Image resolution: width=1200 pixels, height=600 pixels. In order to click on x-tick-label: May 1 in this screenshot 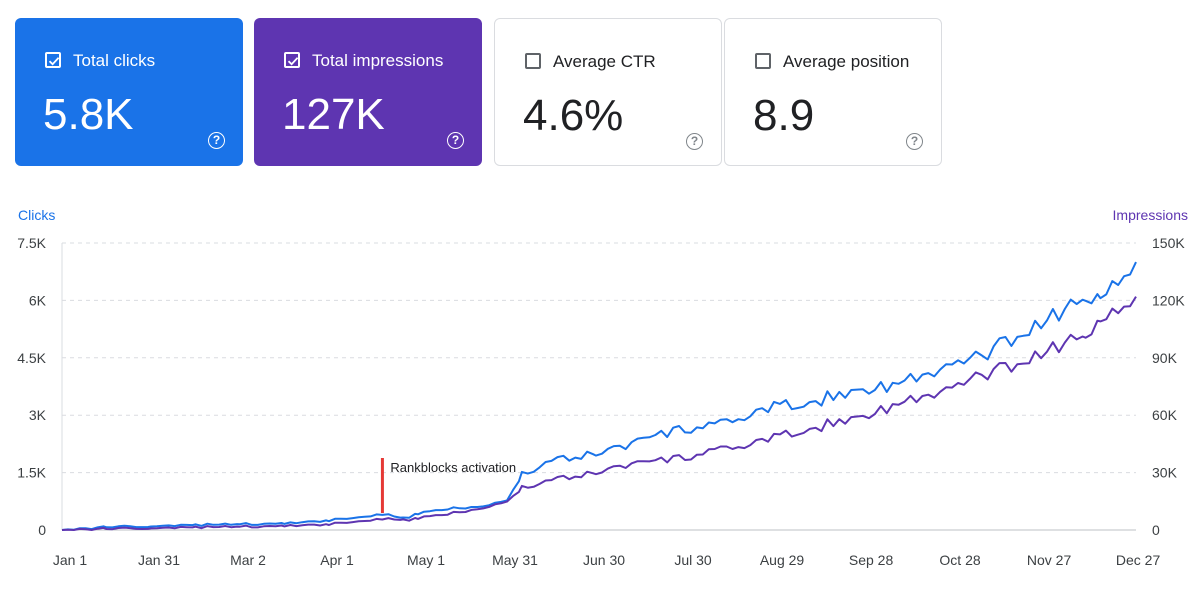, I will do `click(426, 560)`.